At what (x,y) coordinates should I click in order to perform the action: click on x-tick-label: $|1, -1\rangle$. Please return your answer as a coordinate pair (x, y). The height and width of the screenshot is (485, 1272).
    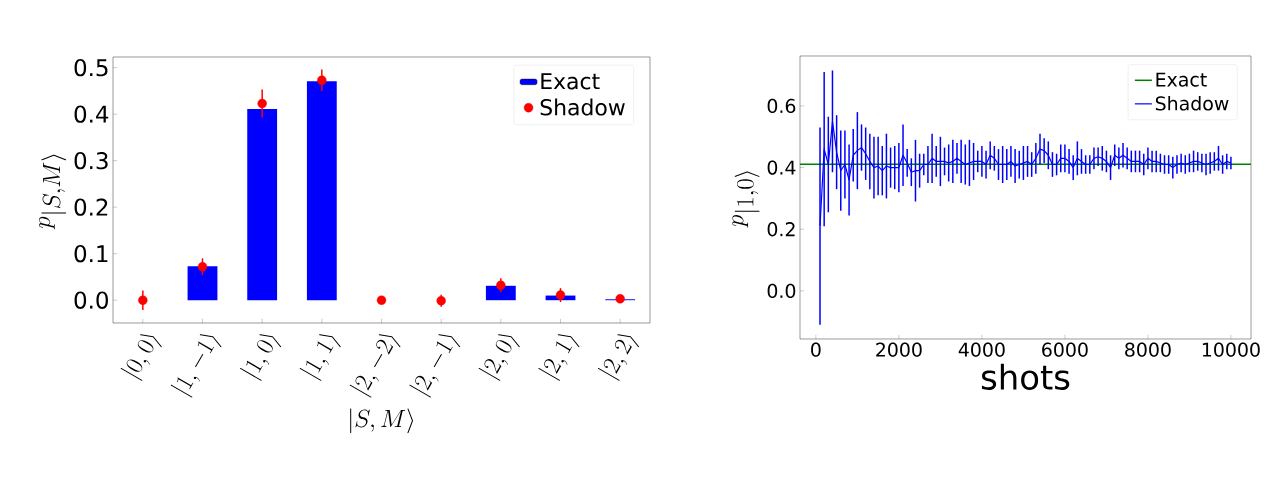
    Looking at the image, I should click on (196, 366).